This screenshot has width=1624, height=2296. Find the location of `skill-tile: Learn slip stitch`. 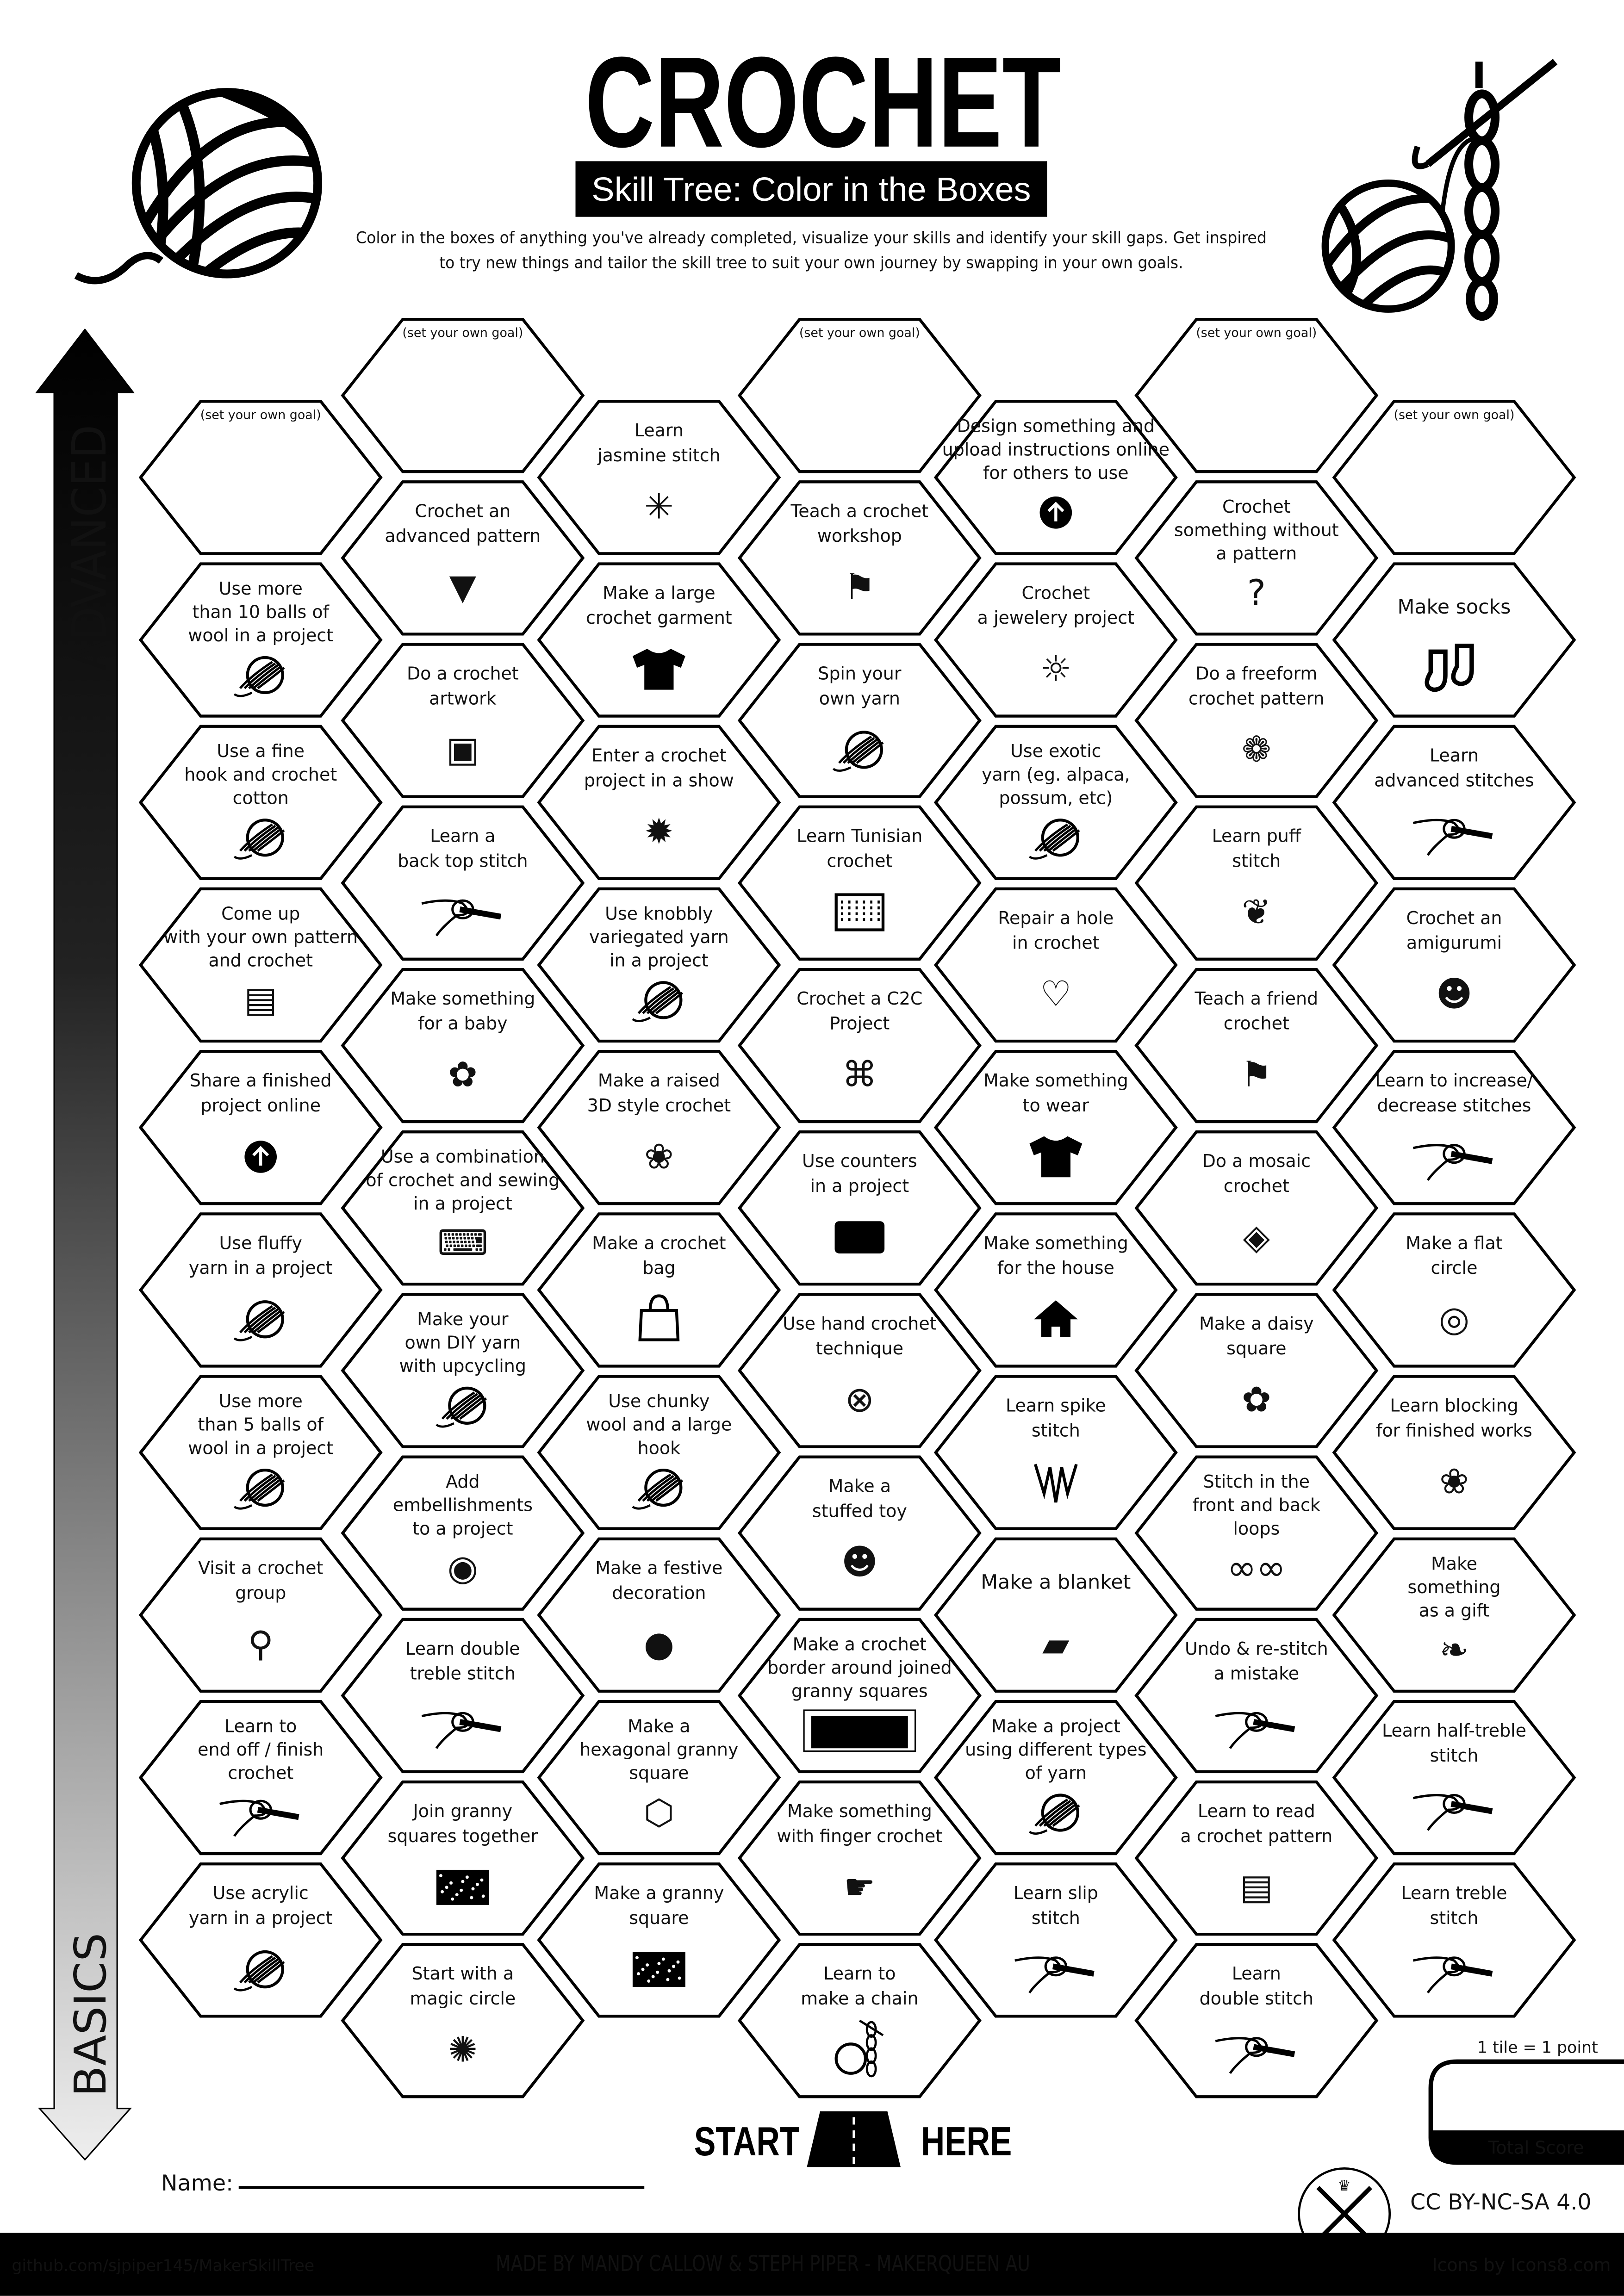

skill-tile: Learn slip stitch is located at coordinates (1055, 1940).